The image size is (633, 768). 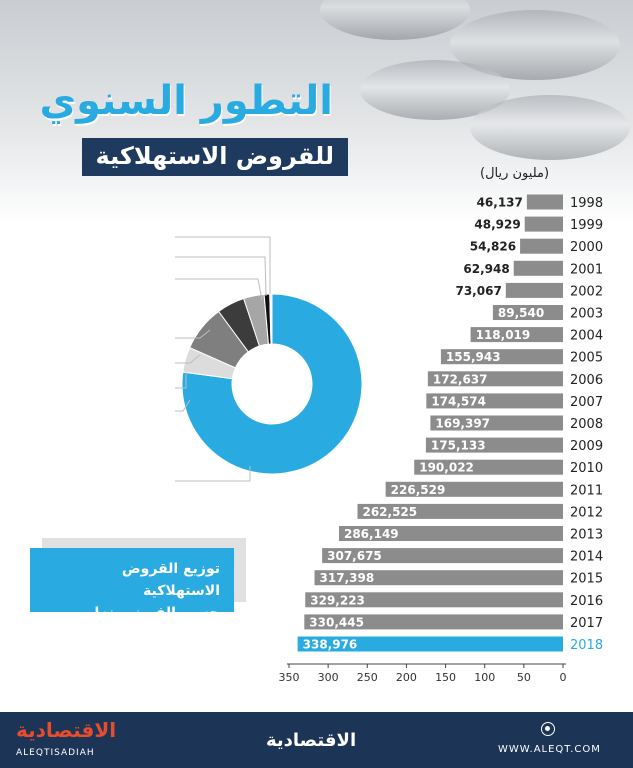 What do you see at coordinates (586, 490) in the screenshot?
I see `year-label-2011: 2011` at bounding box center [586, 490].